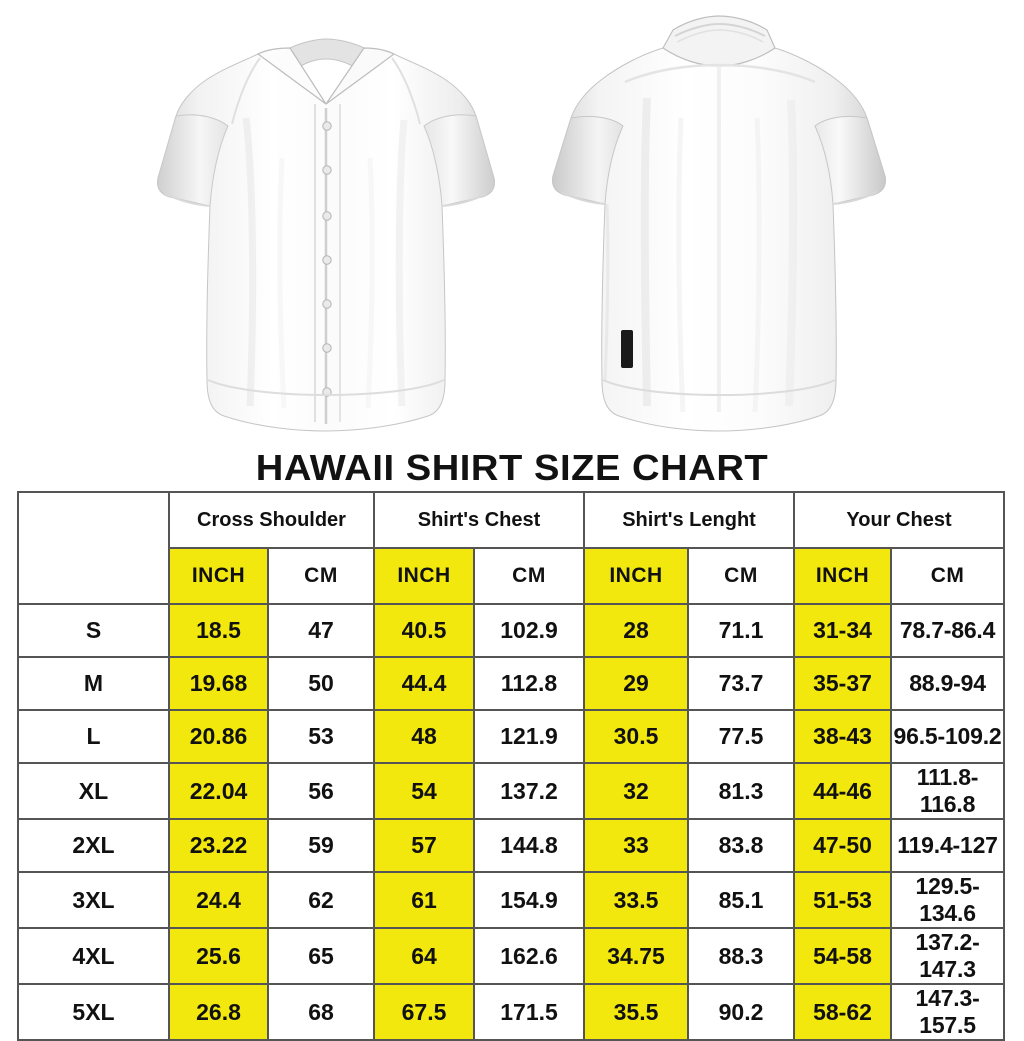 Image resolution: width=1024 pixels, height=1041 pixels. Describe the element at coordinates (424, 791) in the screenshot. I see `cell-shirts-chest-inch: 54` at that location.